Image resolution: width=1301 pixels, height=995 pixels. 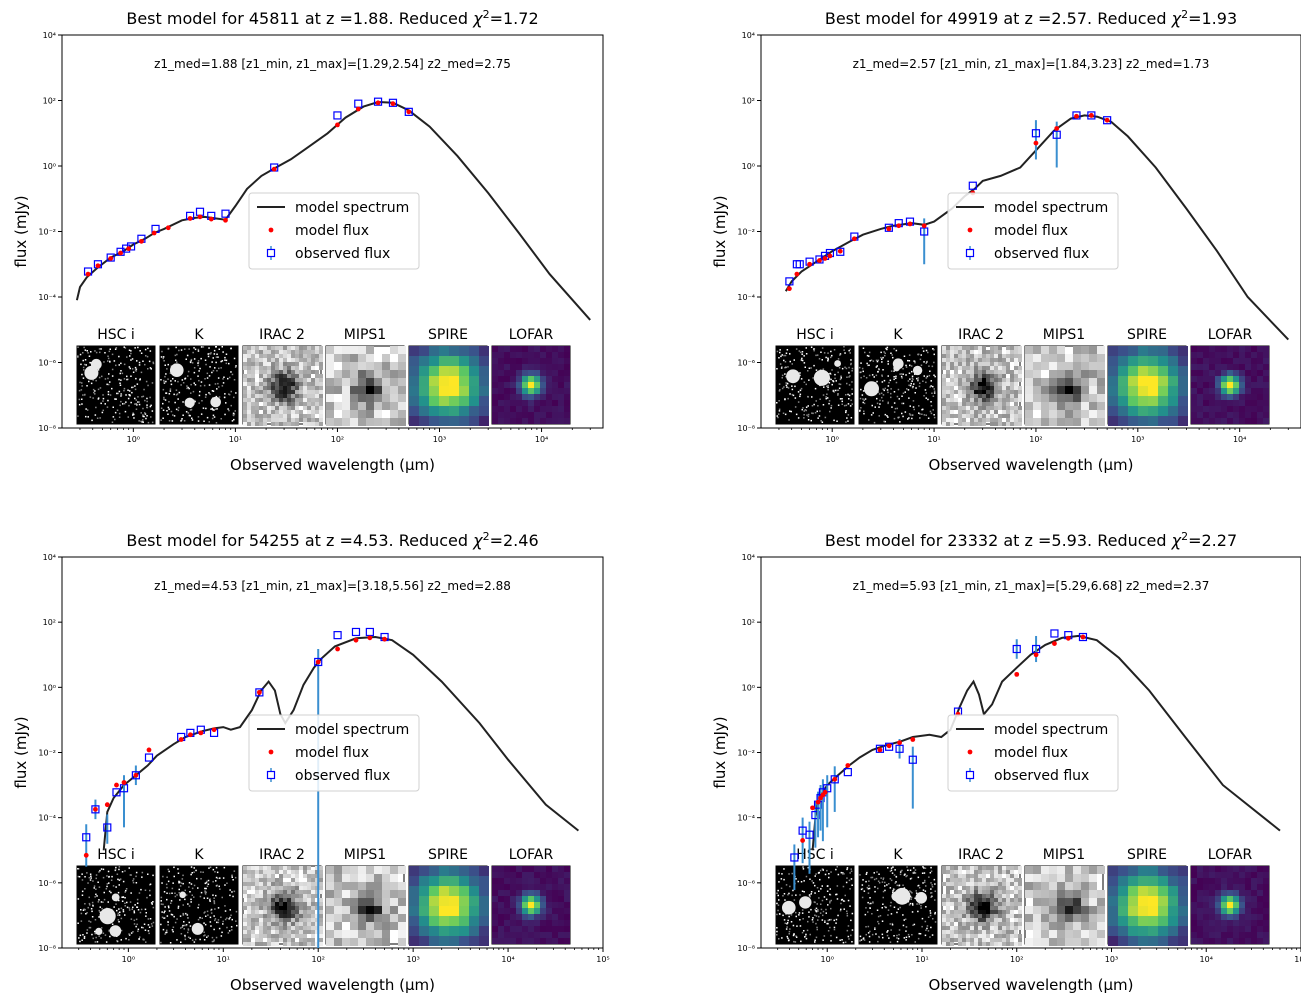 What do you see at coordinates (827, 959) in the screenshot?
I see `x-tick-label: 10⁰` at bounding box center [827, 959].